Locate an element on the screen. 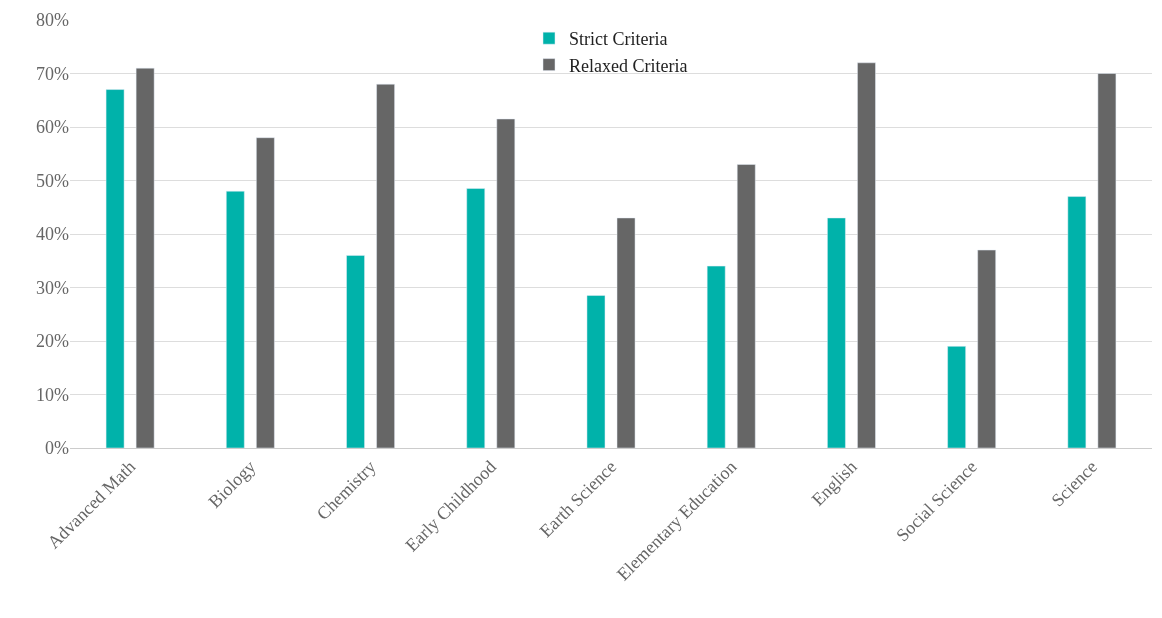 This screenshot has height=618, width=1162. y-tick-label: 50% is located at coordinates (52, 180).